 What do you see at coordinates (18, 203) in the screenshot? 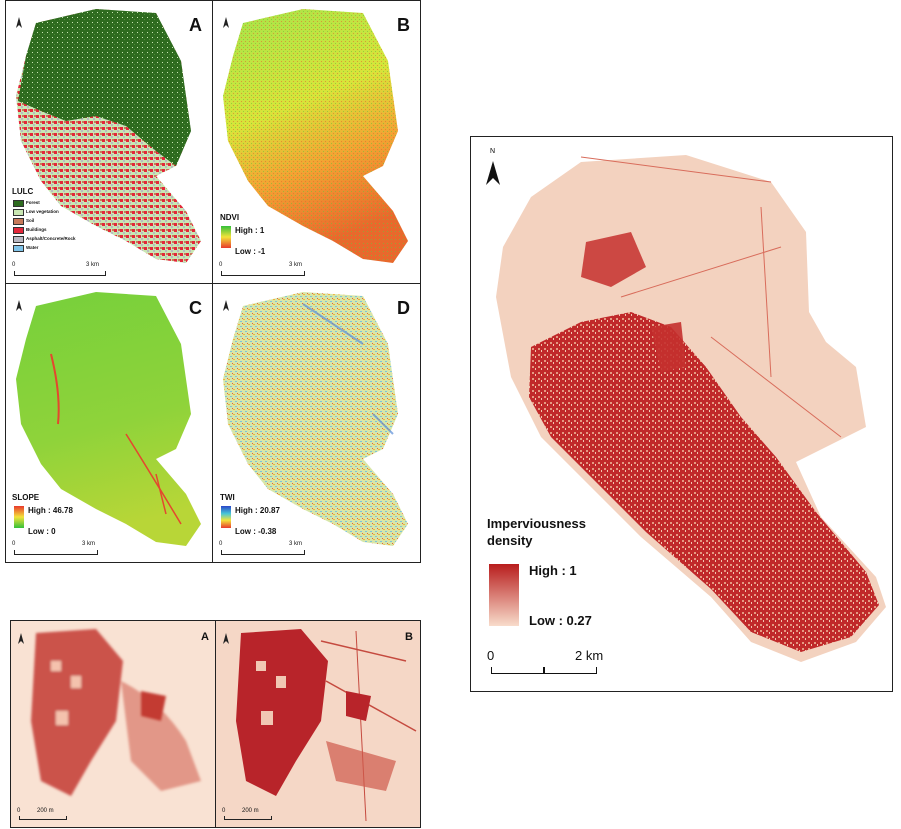
I see `lulc-swatch-forest` at bounding box center [18, 203].